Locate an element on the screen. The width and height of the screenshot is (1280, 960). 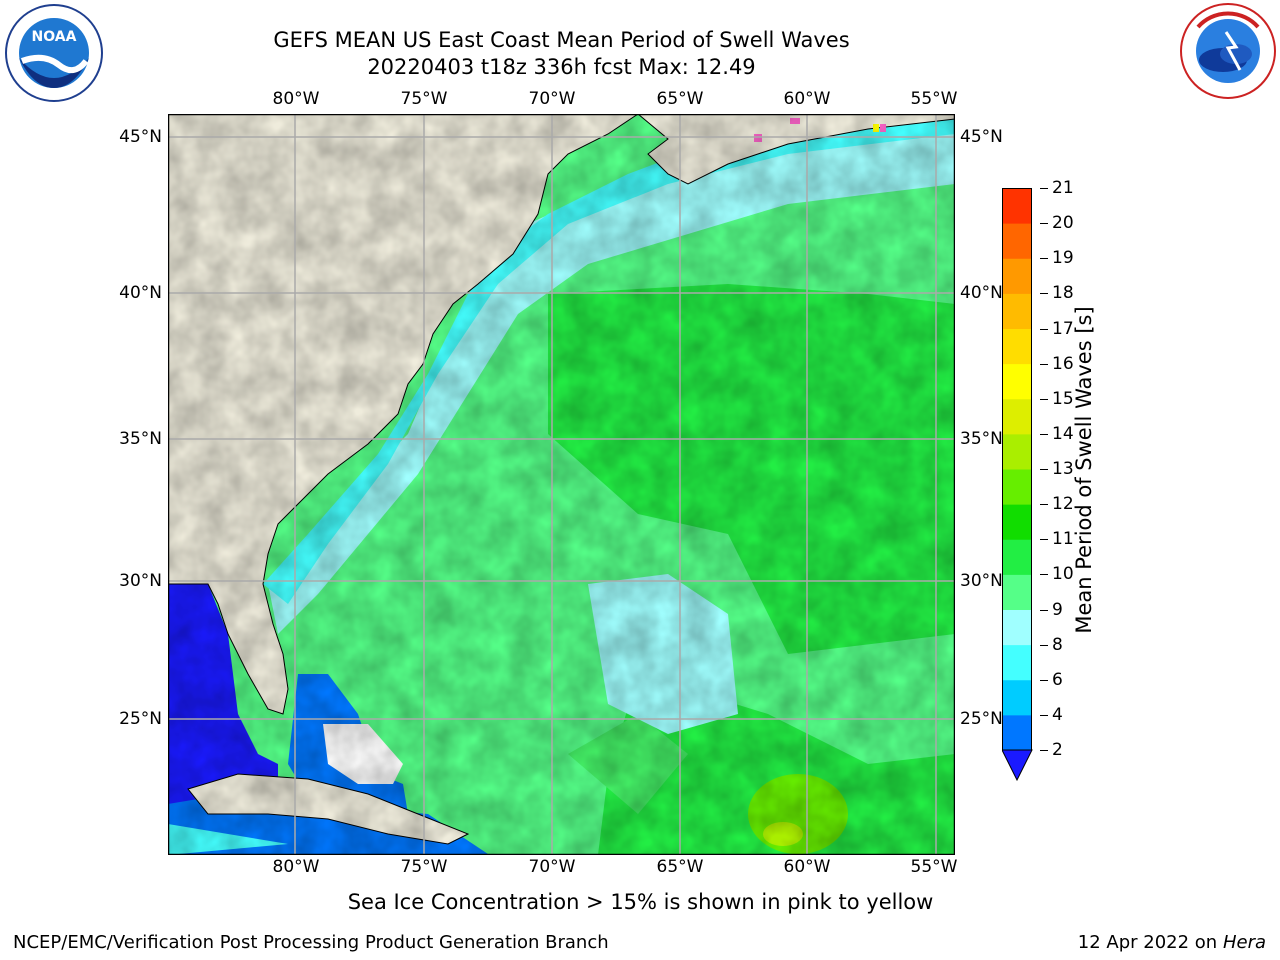
footer-host: Hera is located at coordinates (1244, 942).